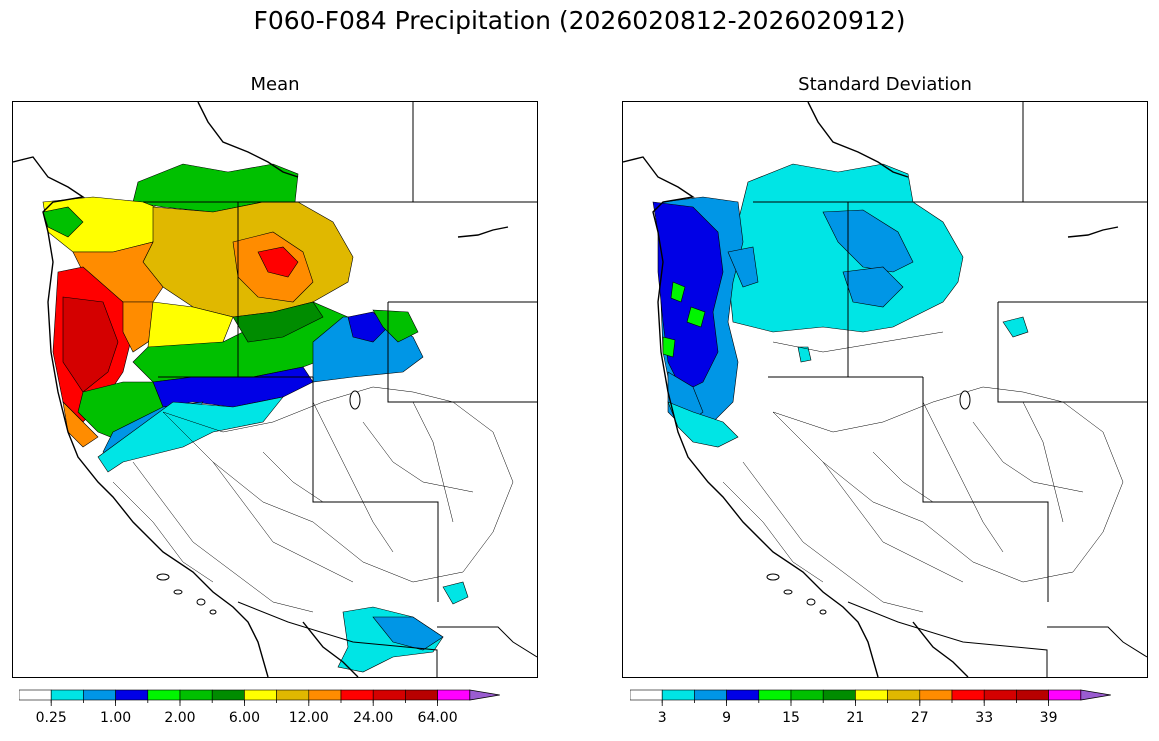  I want to click on colorbar-tick-label: 27, so click(920, 718).